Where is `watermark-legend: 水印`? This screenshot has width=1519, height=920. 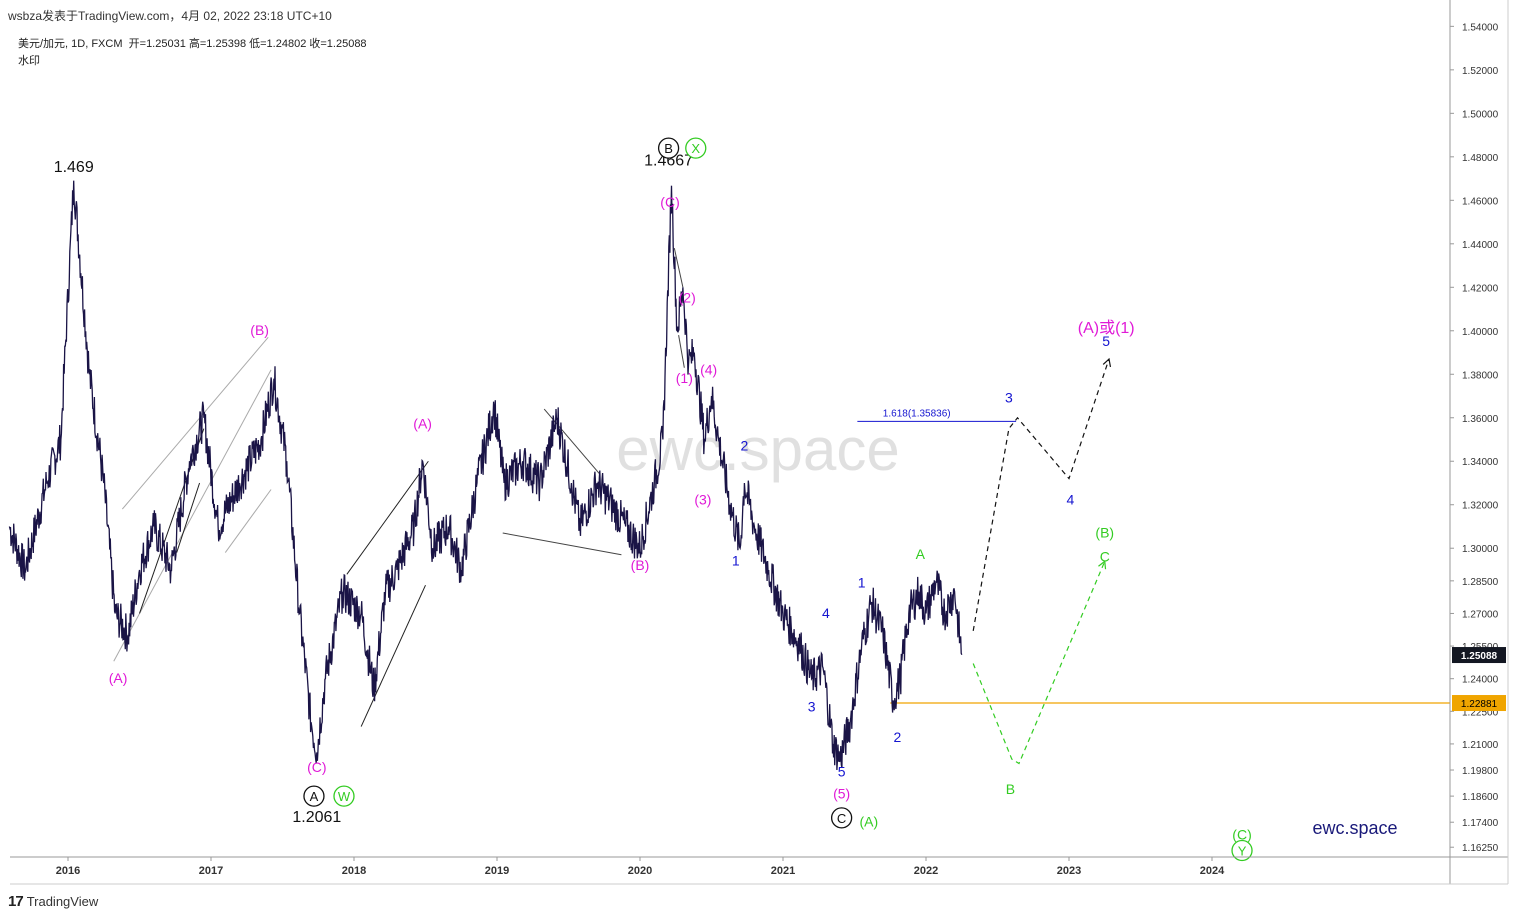 watermark-legend: 水印 is located at coordinates (29, 61).